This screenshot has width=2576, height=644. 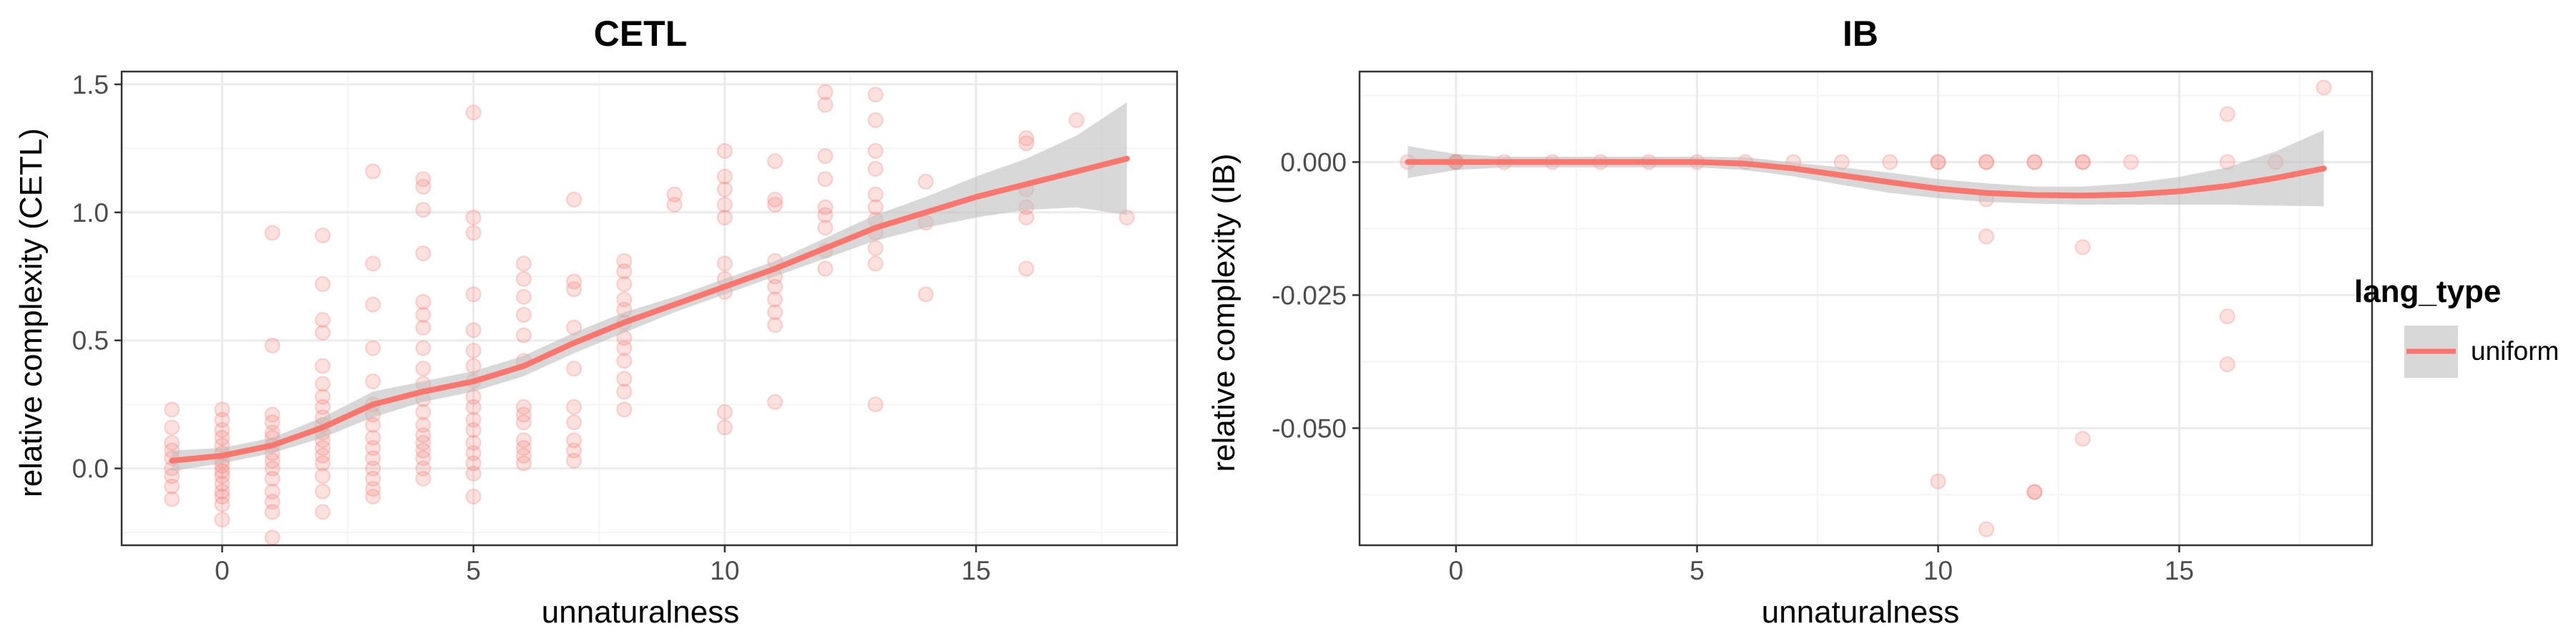 What do you see at coordinates (1309, 295) in the screenshot?
I see `y-tick-label: -0.025` at bounding box center [1309, 295].